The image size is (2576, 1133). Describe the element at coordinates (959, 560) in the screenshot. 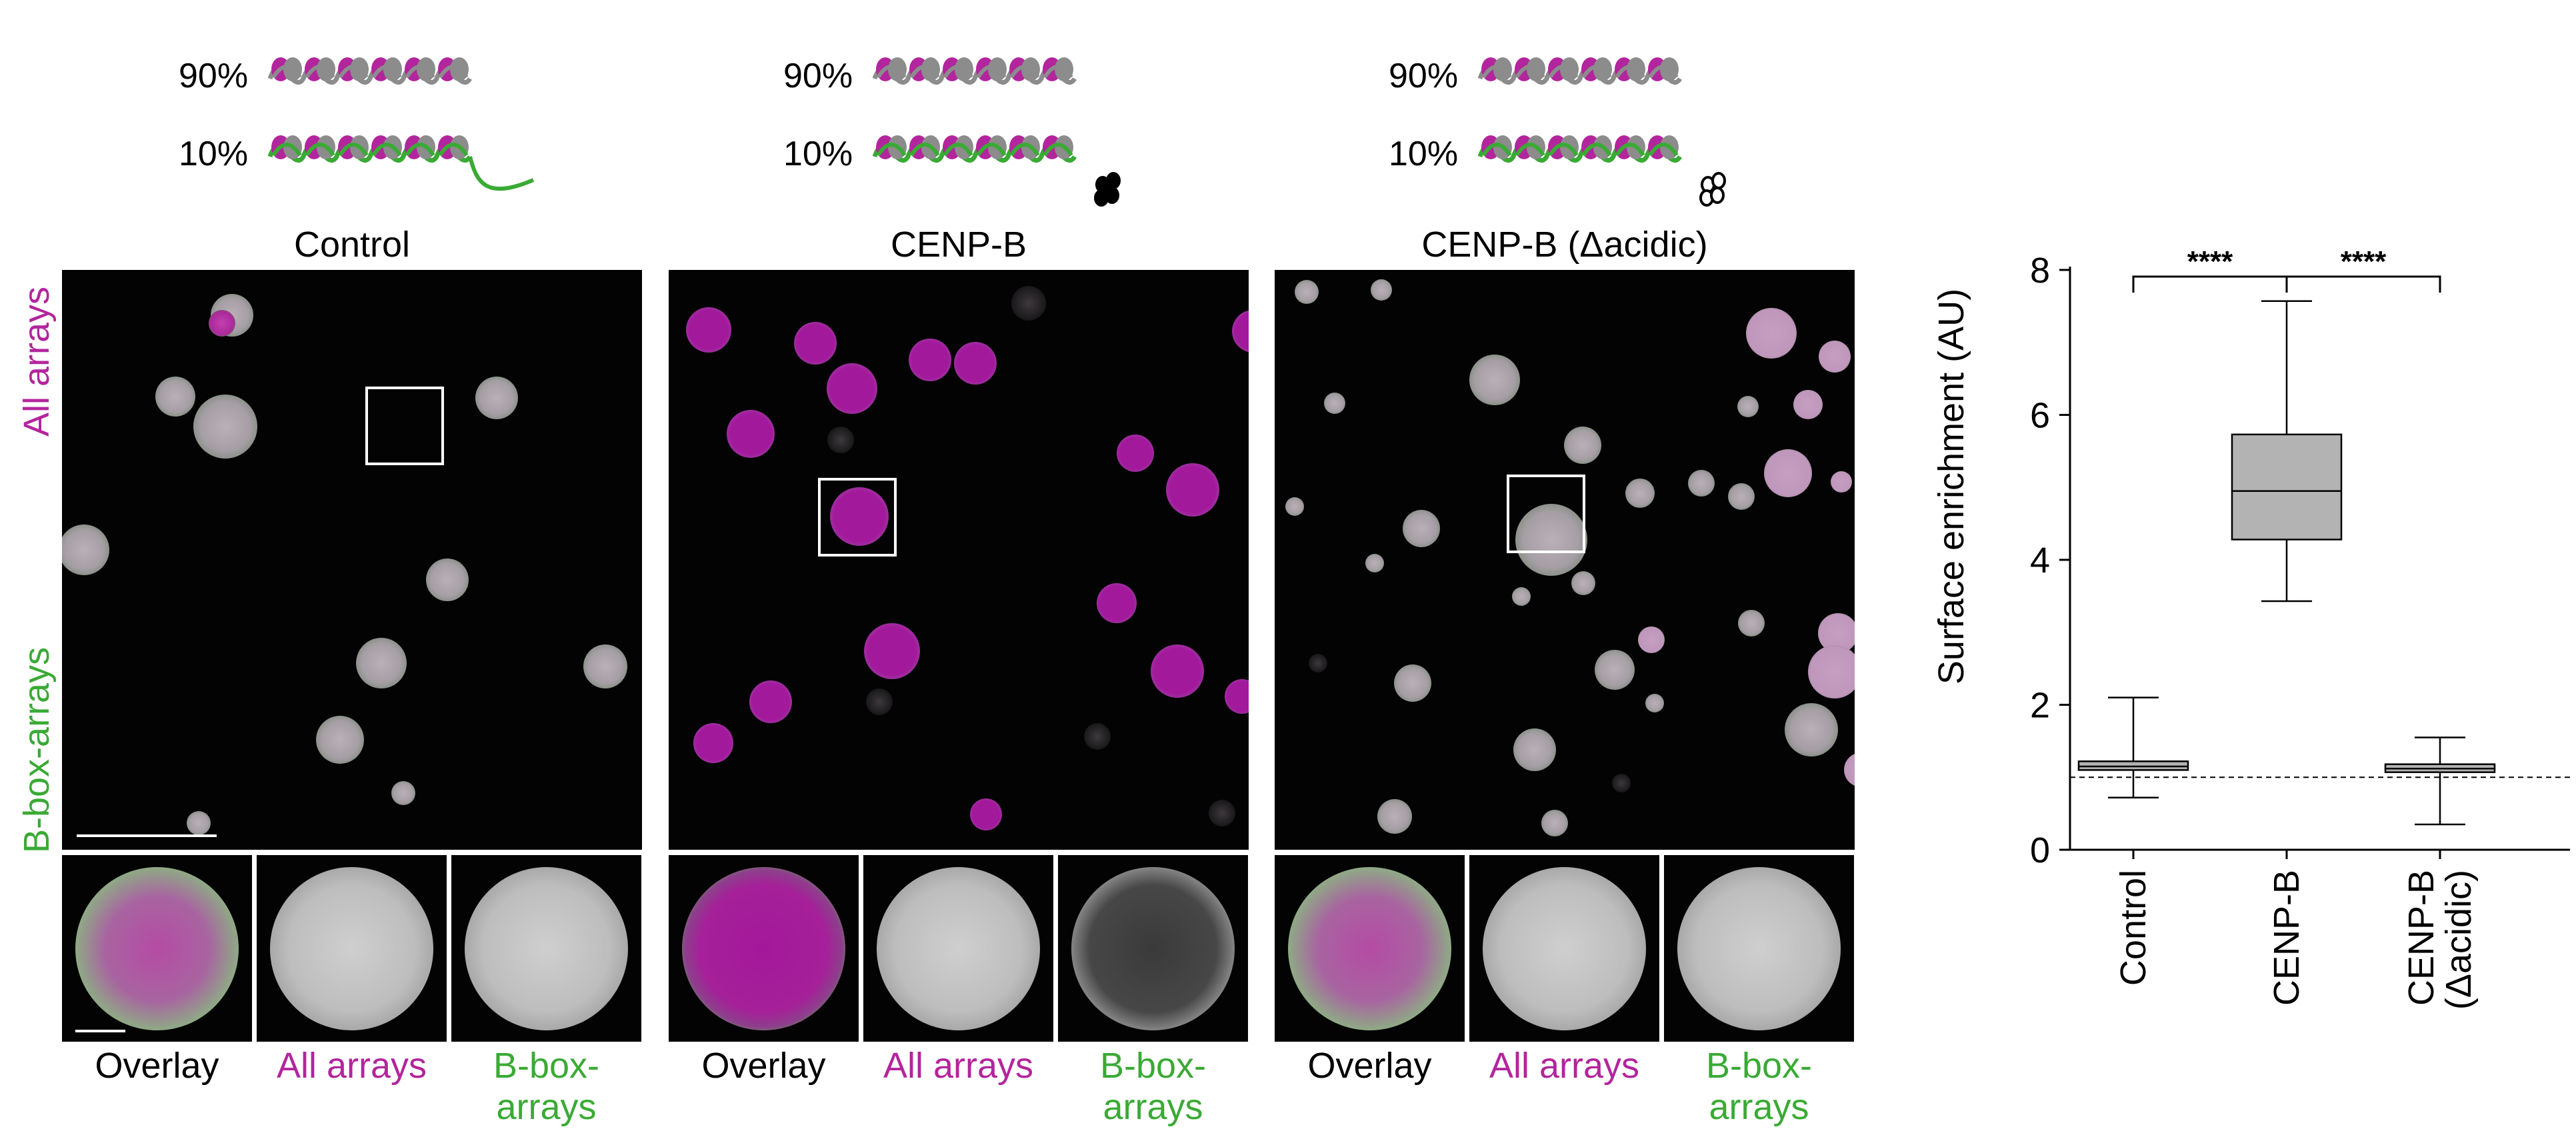

I see `micrograph-cenpb` at that location.